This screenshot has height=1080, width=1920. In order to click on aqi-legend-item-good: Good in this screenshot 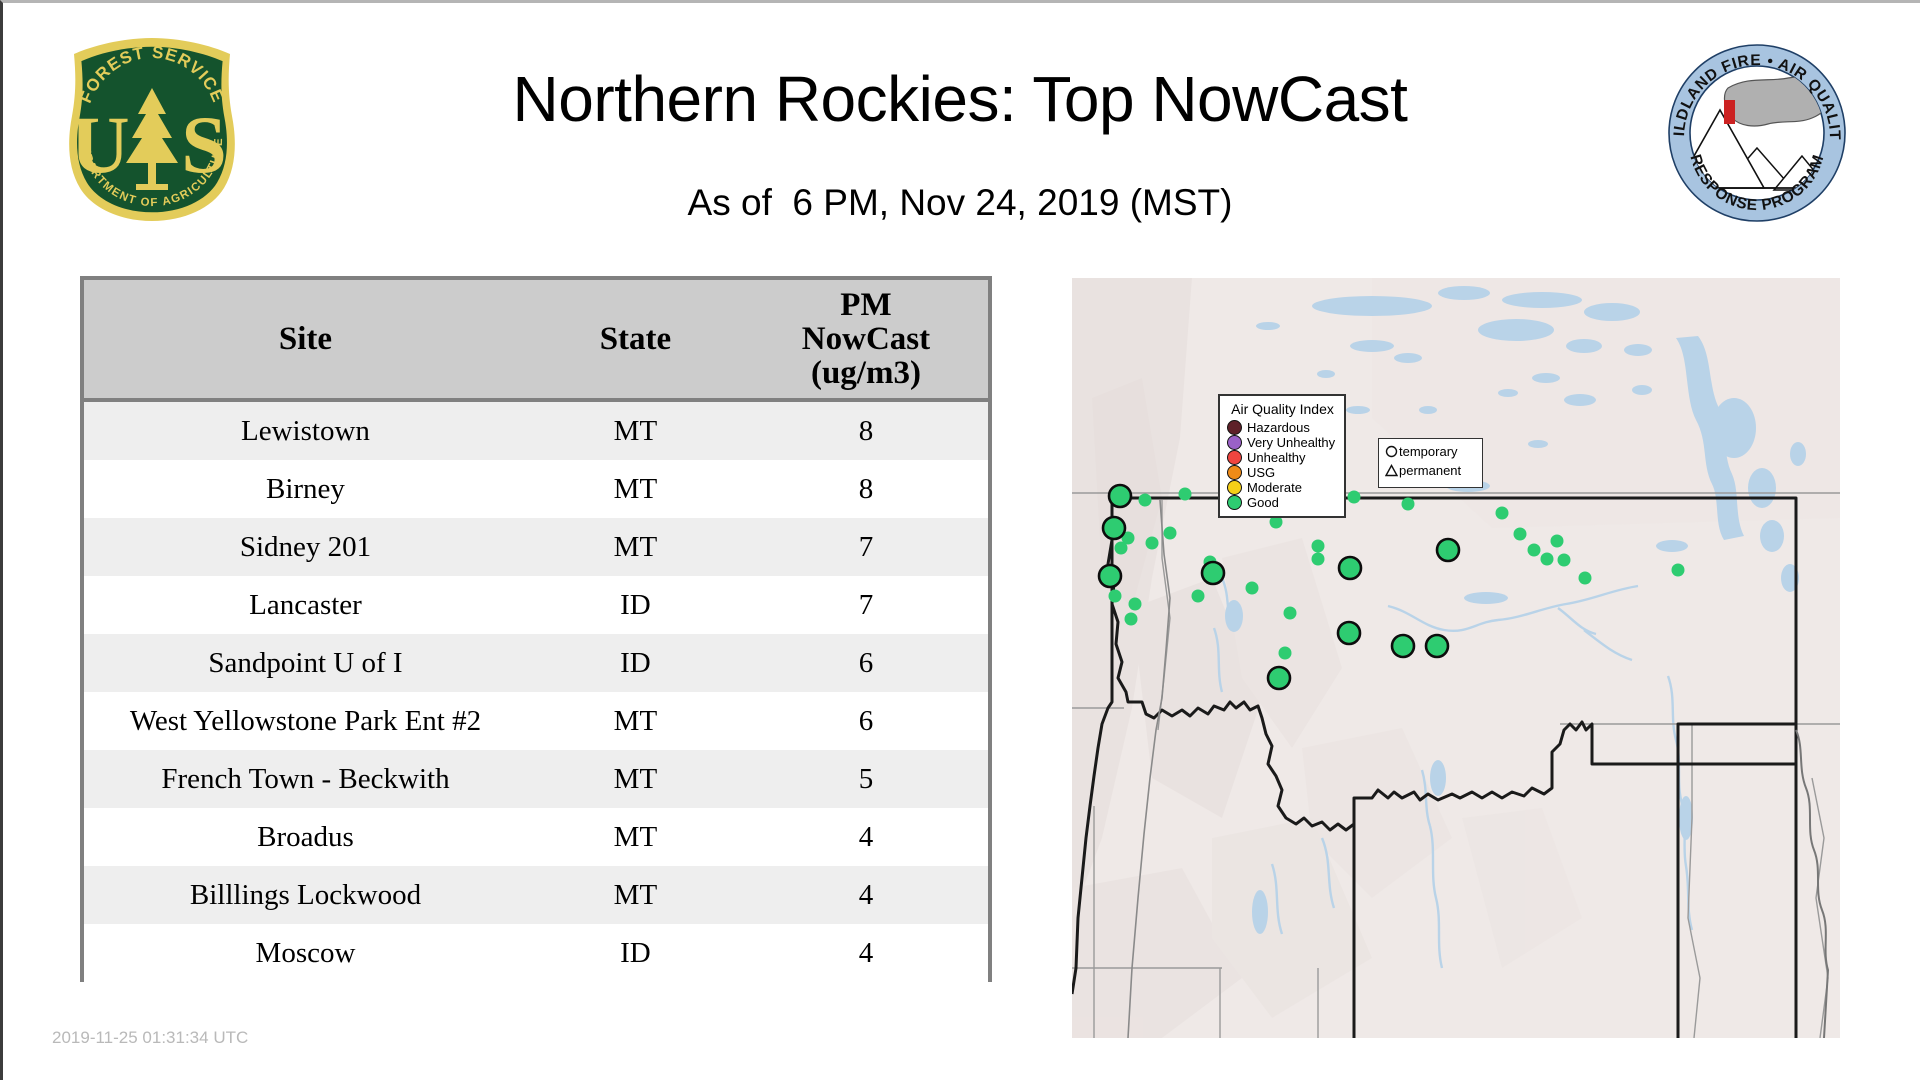, I will do `click(1282, 502)`.